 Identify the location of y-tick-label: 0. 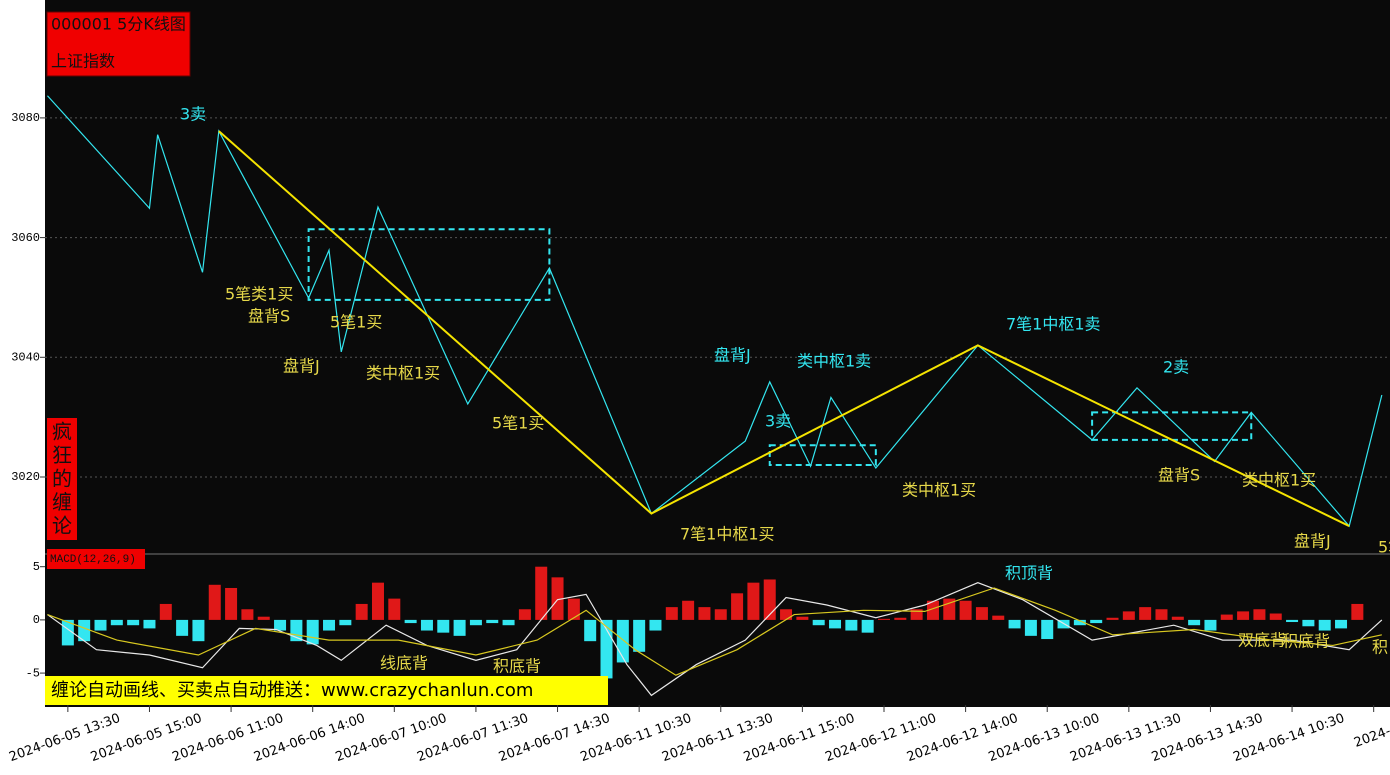
(36, 620).